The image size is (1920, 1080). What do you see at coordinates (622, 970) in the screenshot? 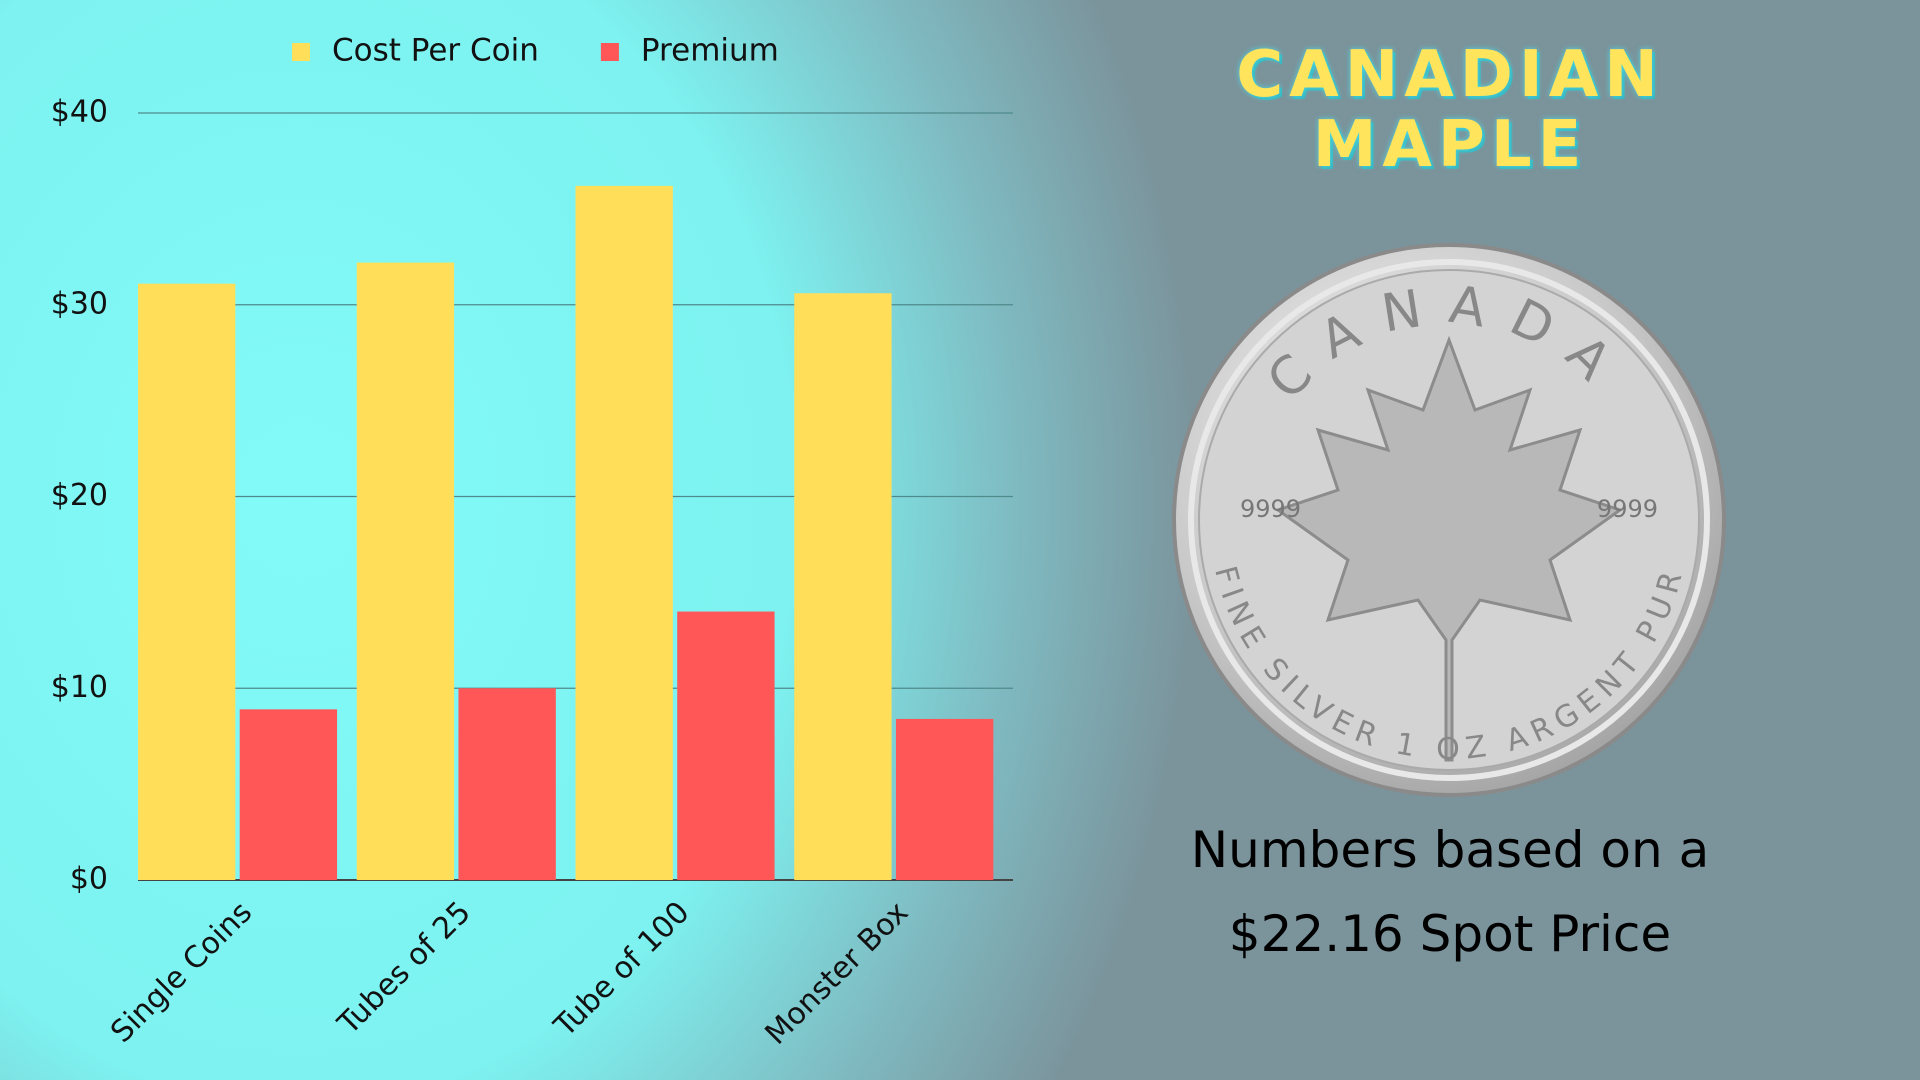
I see `x-tick-label: Tube of 100` at bounding box center [622, 970].